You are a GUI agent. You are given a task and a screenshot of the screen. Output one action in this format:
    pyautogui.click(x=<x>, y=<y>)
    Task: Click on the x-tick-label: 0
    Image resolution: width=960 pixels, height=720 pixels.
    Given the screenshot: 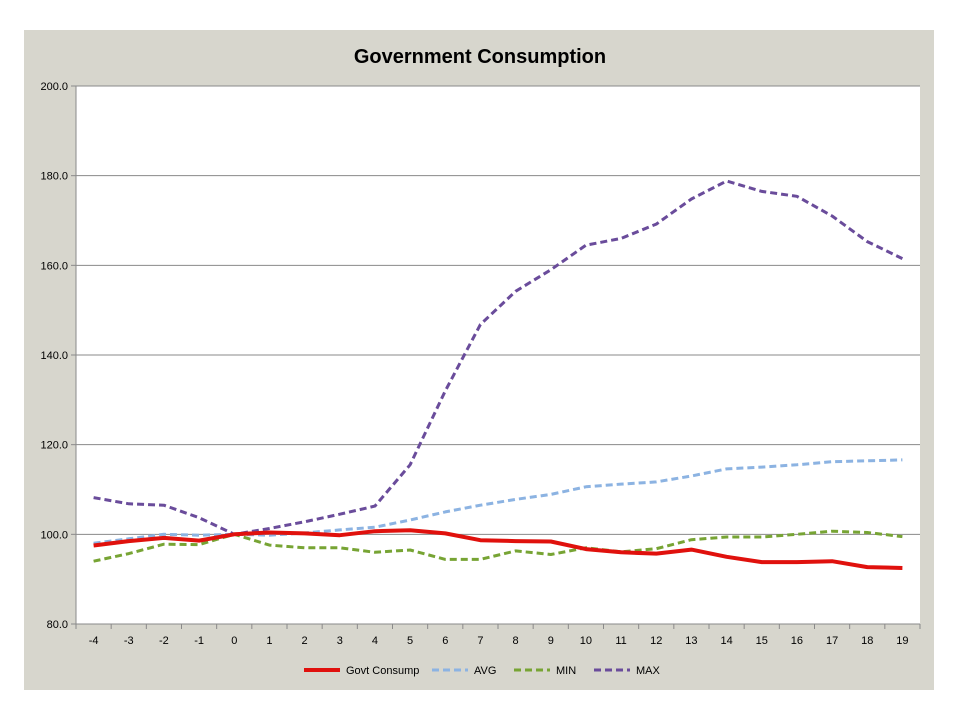 What is the action you would take?
    pyautogui.click(x=234, y=641)
    